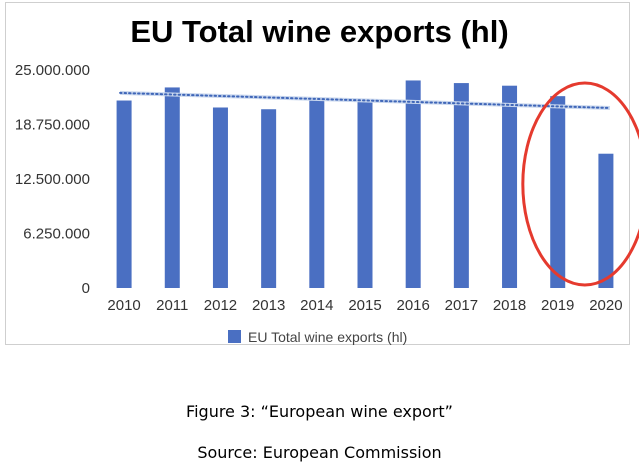 Image resolution: width=639 pixels, height=467 pixels. I want to click on source-caption: Source: European Commission, so click(319, 452).